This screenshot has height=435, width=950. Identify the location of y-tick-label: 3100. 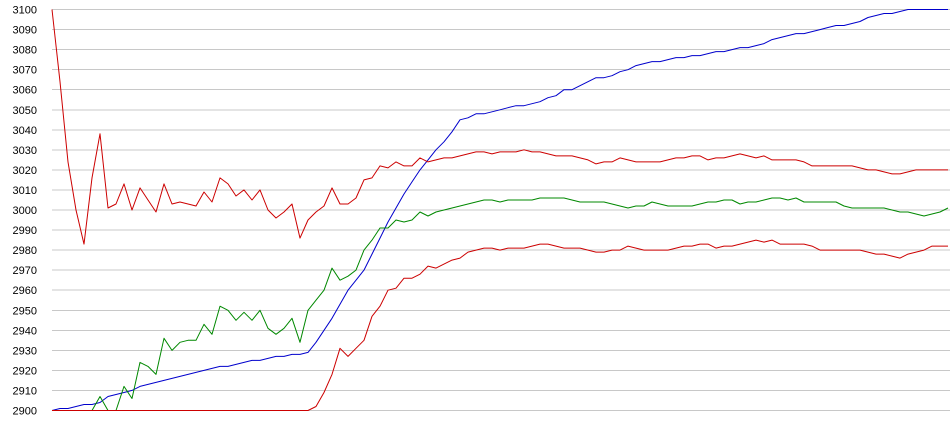
(25, 11).